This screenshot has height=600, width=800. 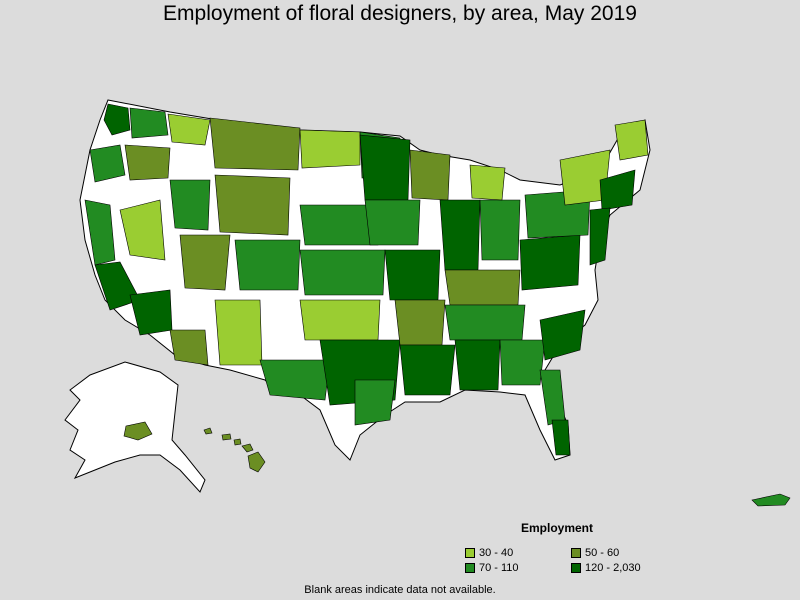 I want to click on legend-label-30-40: 30 - 40, so click(x=496, y=553).